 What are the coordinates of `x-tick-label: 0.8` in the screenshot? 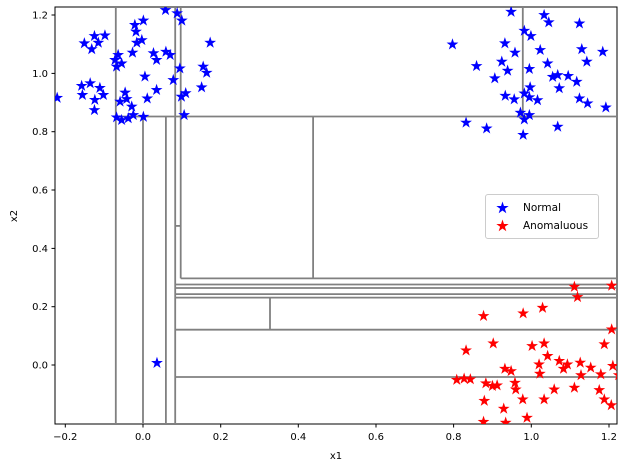 It's located at (454, 437).